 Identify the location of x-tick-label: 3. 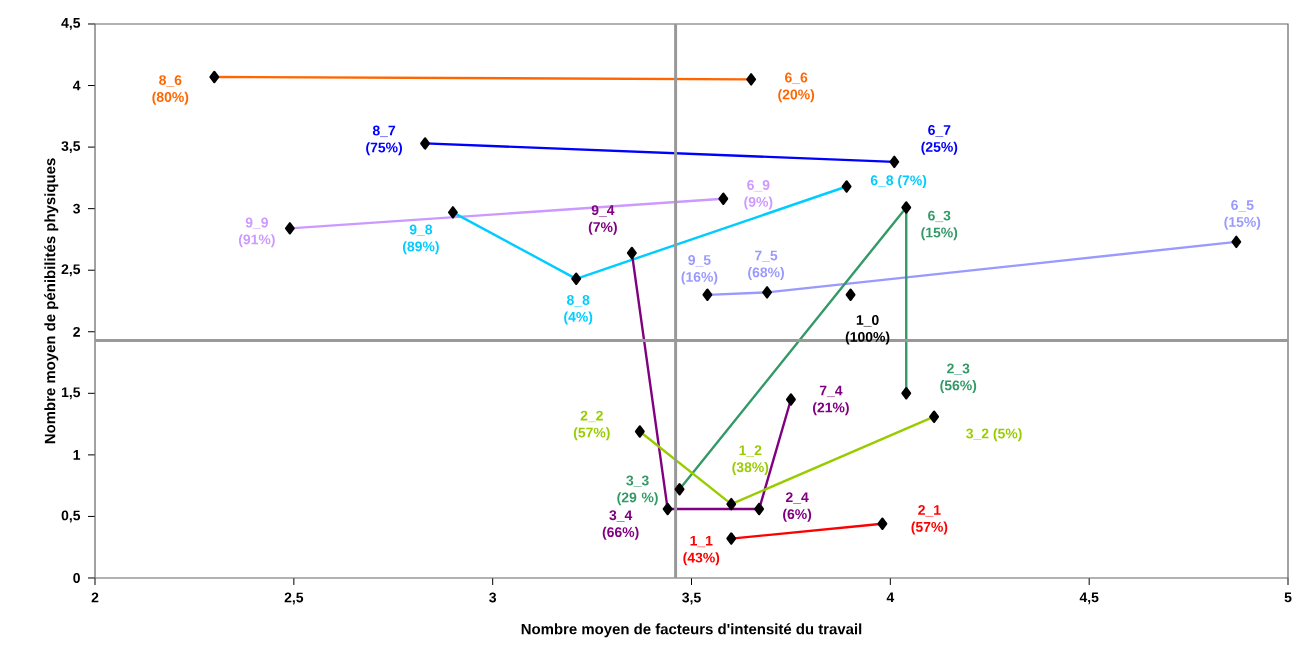
(493, 597).